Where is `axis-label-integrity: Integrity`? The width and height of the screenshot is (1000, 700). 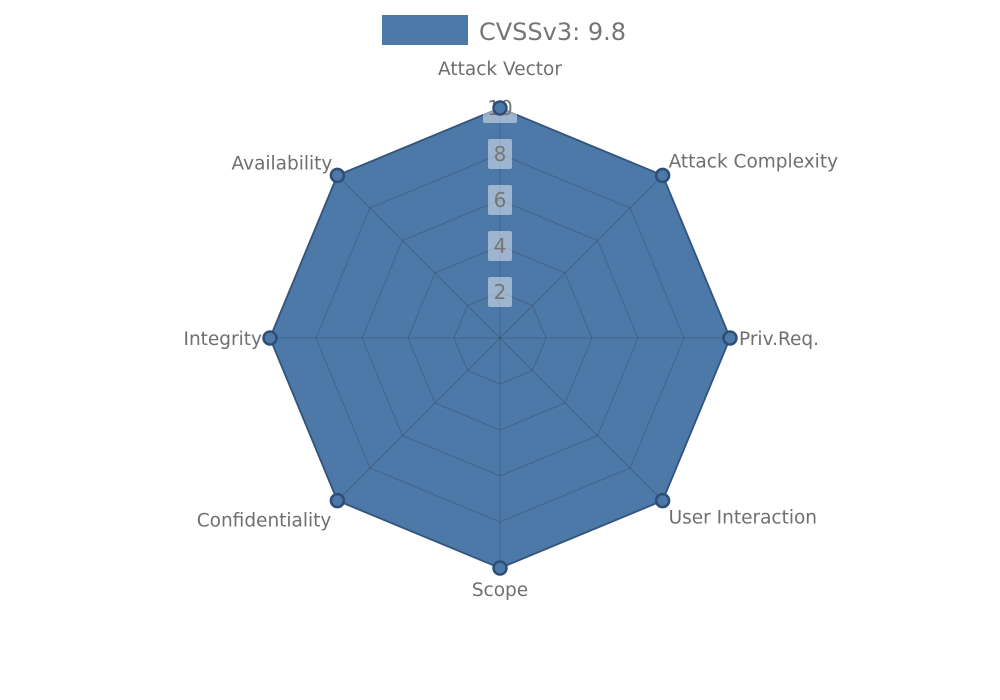 axis-label-integrity: Integrity is located at coordinates (222, 339).